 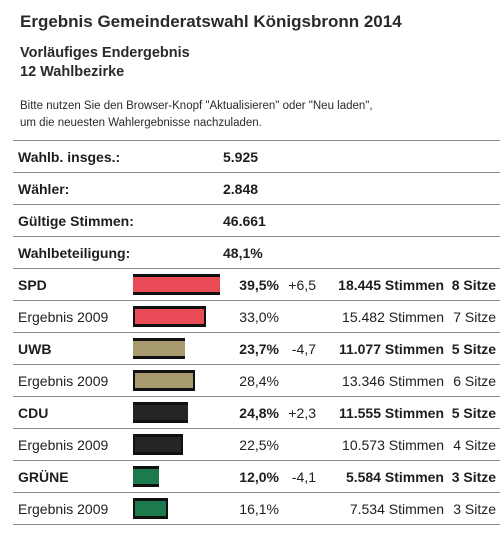 I want to click on previous-seat-count: 4 Sitze, so click(x=472, y=444).